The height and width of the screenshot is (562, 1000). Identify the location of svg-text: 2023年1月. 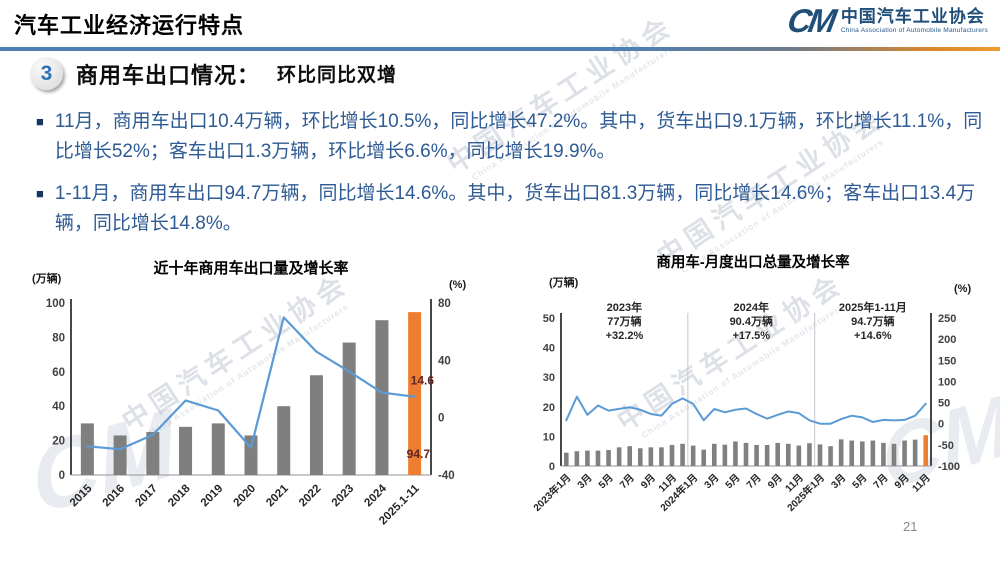
(551, 492).